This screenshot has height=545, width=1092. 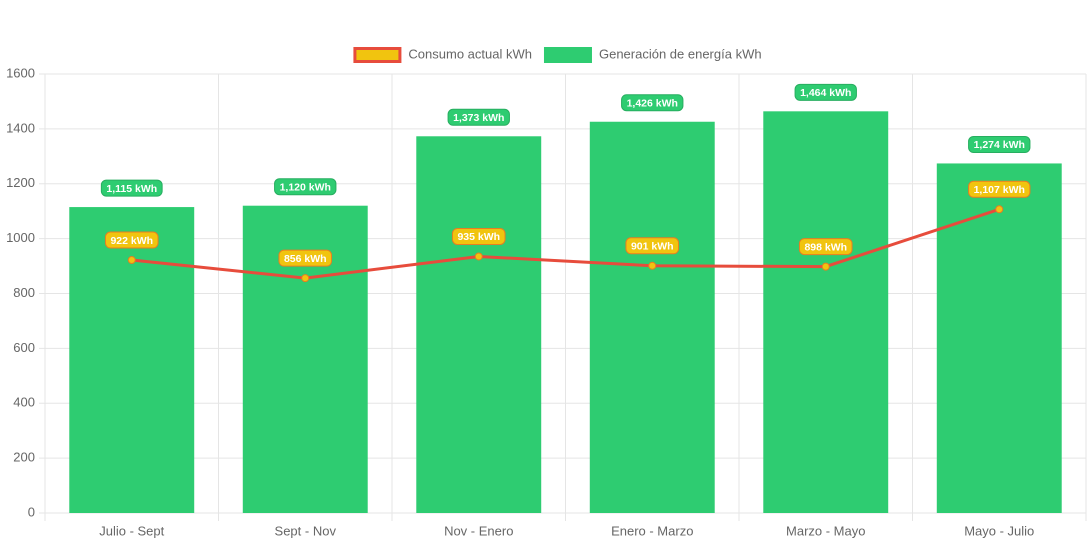 What do you see at coordinates (20, 127) in the screenshot?
I see `y-tick-label: 1400` at bounding box center [20, 127].